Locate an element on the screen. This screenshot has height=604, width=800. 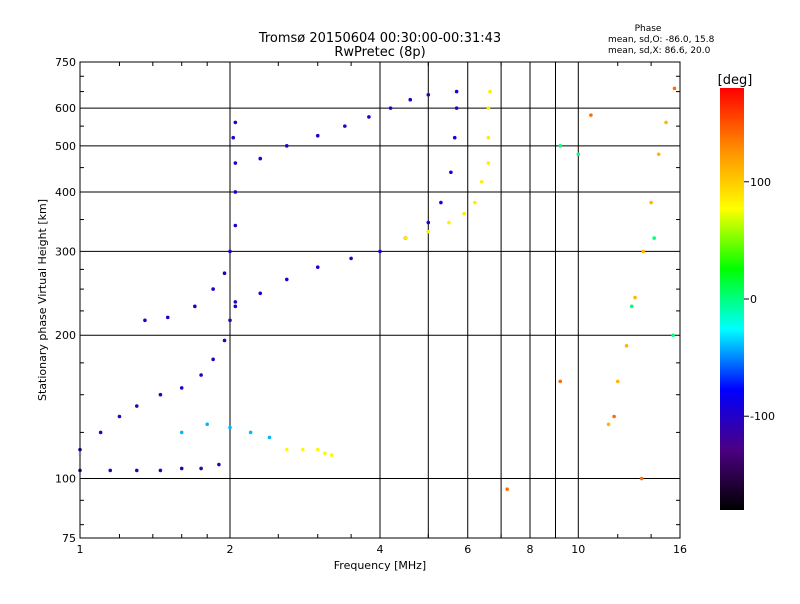
y-tick-label: 600 is located at coordinates (65, 108).